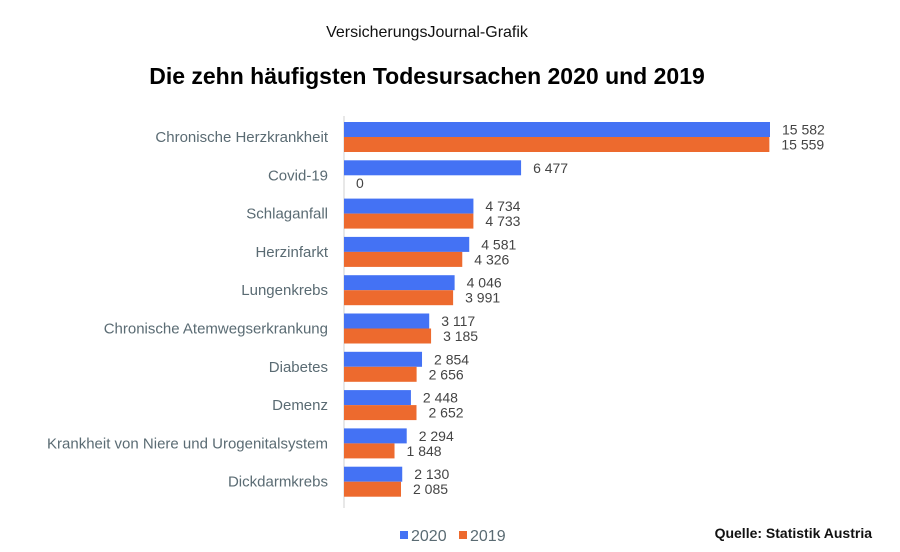  Describe the element at coordinates (458, 321) in the screenshot. I see `value-label-2020: 3 117` at that location.